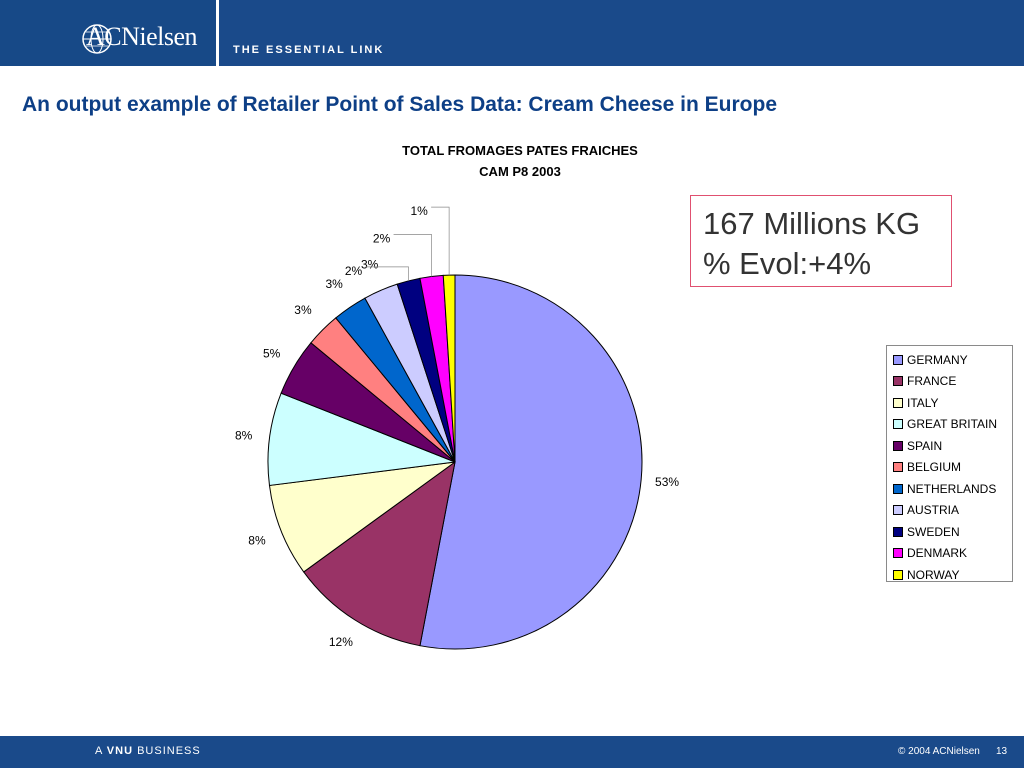  I want to click on footer-bar: A VNU BUSINESS © 2004 ACNielsen 13, so click(512, 752).